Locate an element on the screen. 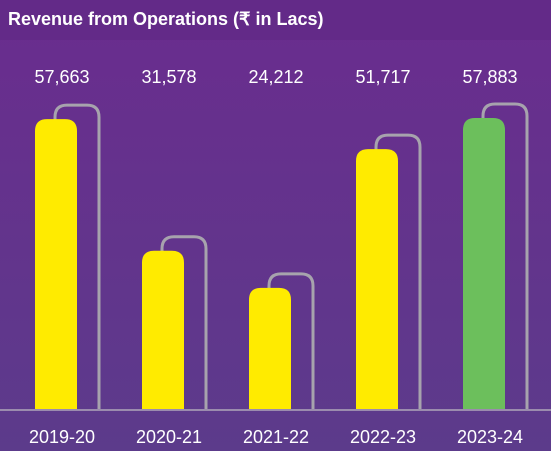 The width and height of the screenshot is (551, 451). value-label: 24,212 is located at coordinates (275, 77).